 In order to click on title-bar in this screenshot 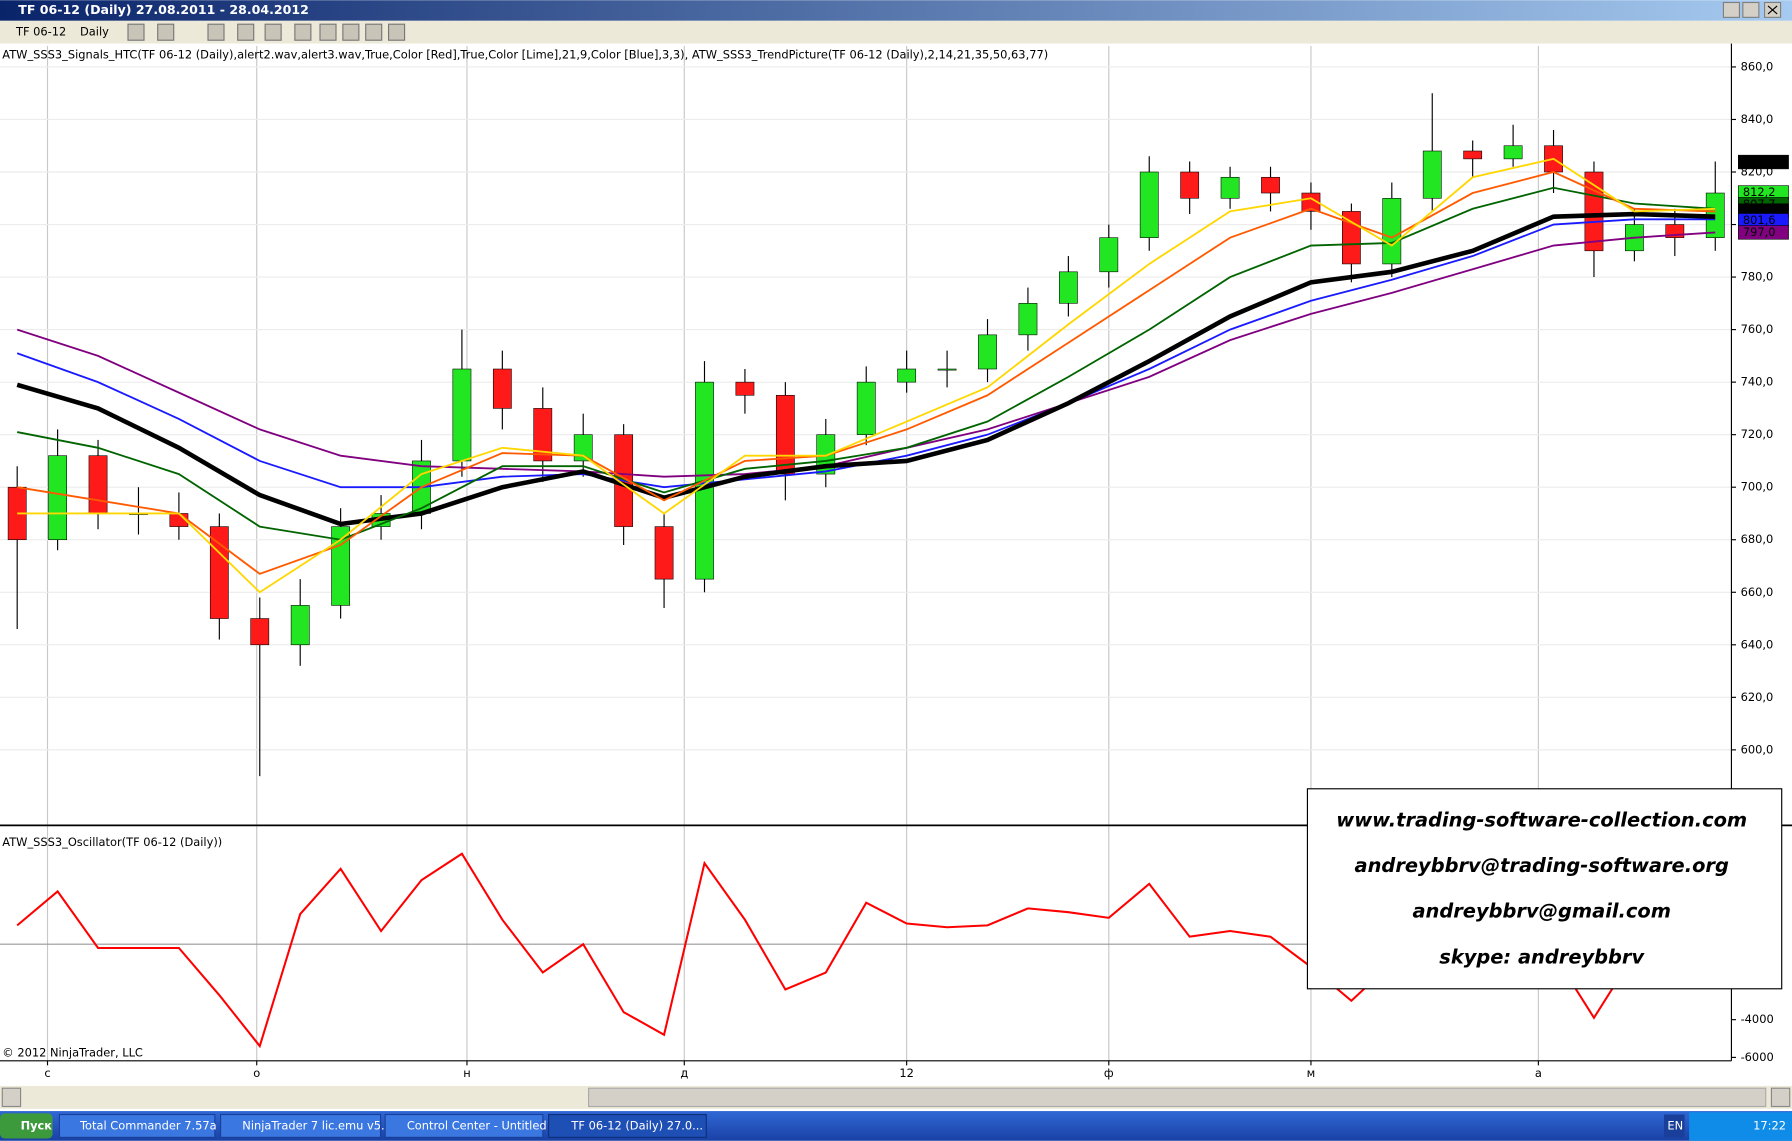, I will do `click(896, 10)`.